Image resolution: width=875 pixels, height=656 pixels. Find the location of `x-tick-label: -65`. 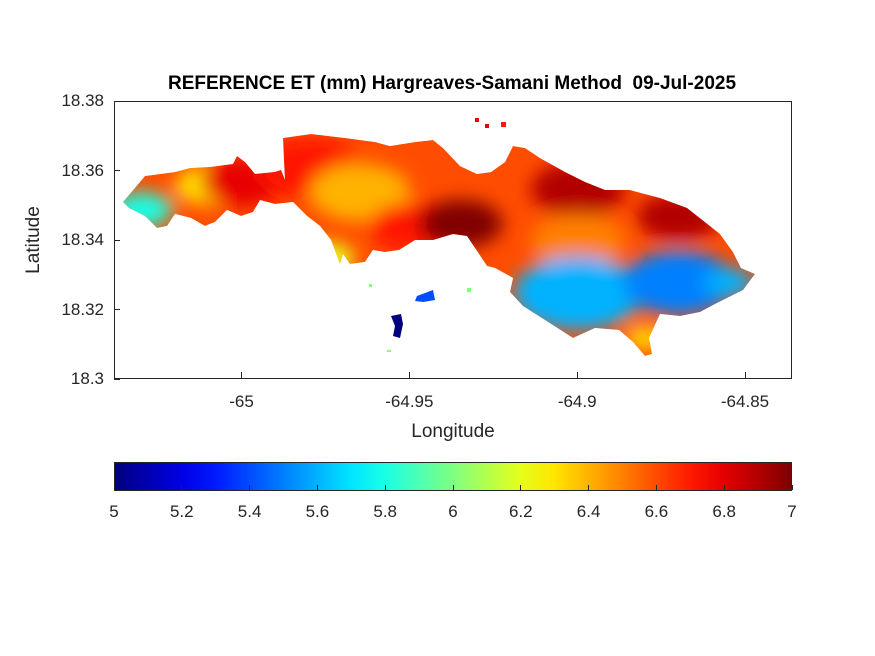

x-tick-label: -65 is located at coordinates (241, 401).